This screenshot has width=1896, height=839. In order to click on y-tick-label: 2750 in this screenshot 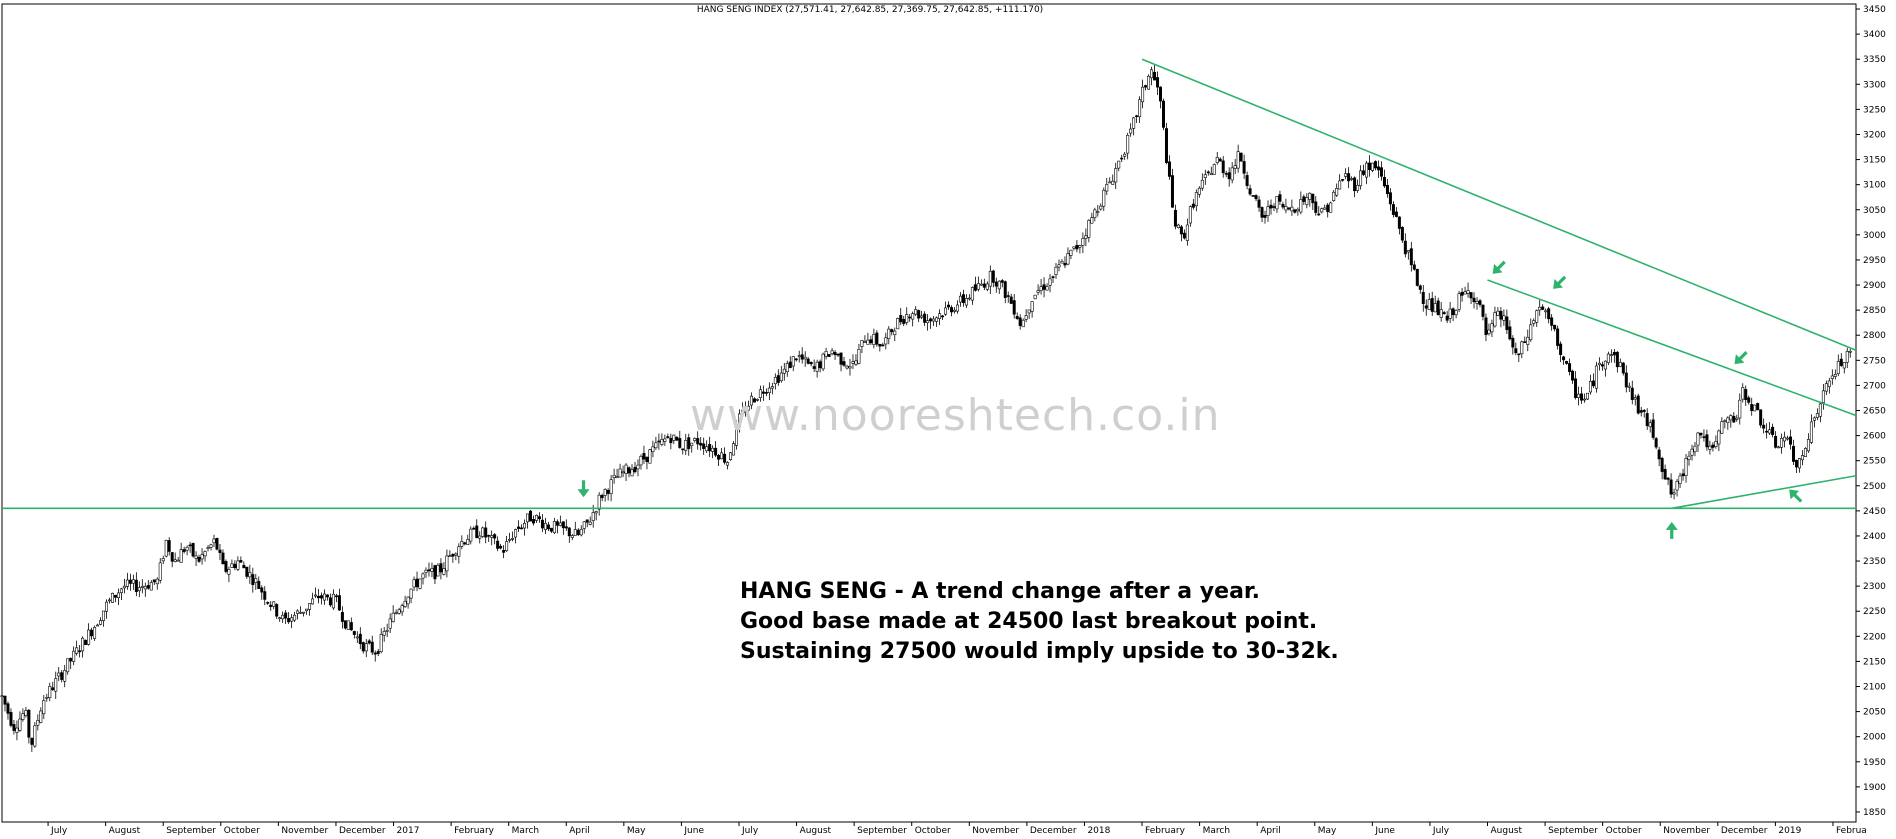, I will do `click(1874, 361)`.